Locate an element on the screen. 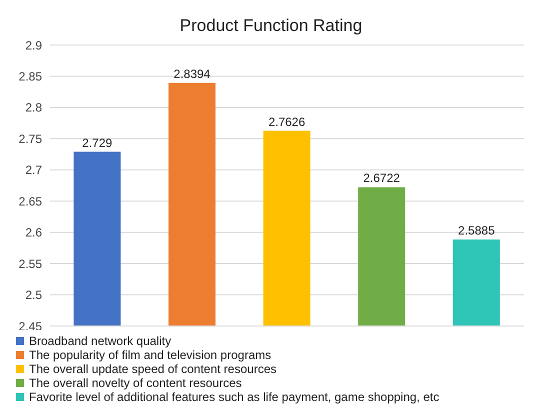 Image resolution: width=542 pixels, height=405 pixels. data-label: 2.7626 is located at coordinates (287, 121).